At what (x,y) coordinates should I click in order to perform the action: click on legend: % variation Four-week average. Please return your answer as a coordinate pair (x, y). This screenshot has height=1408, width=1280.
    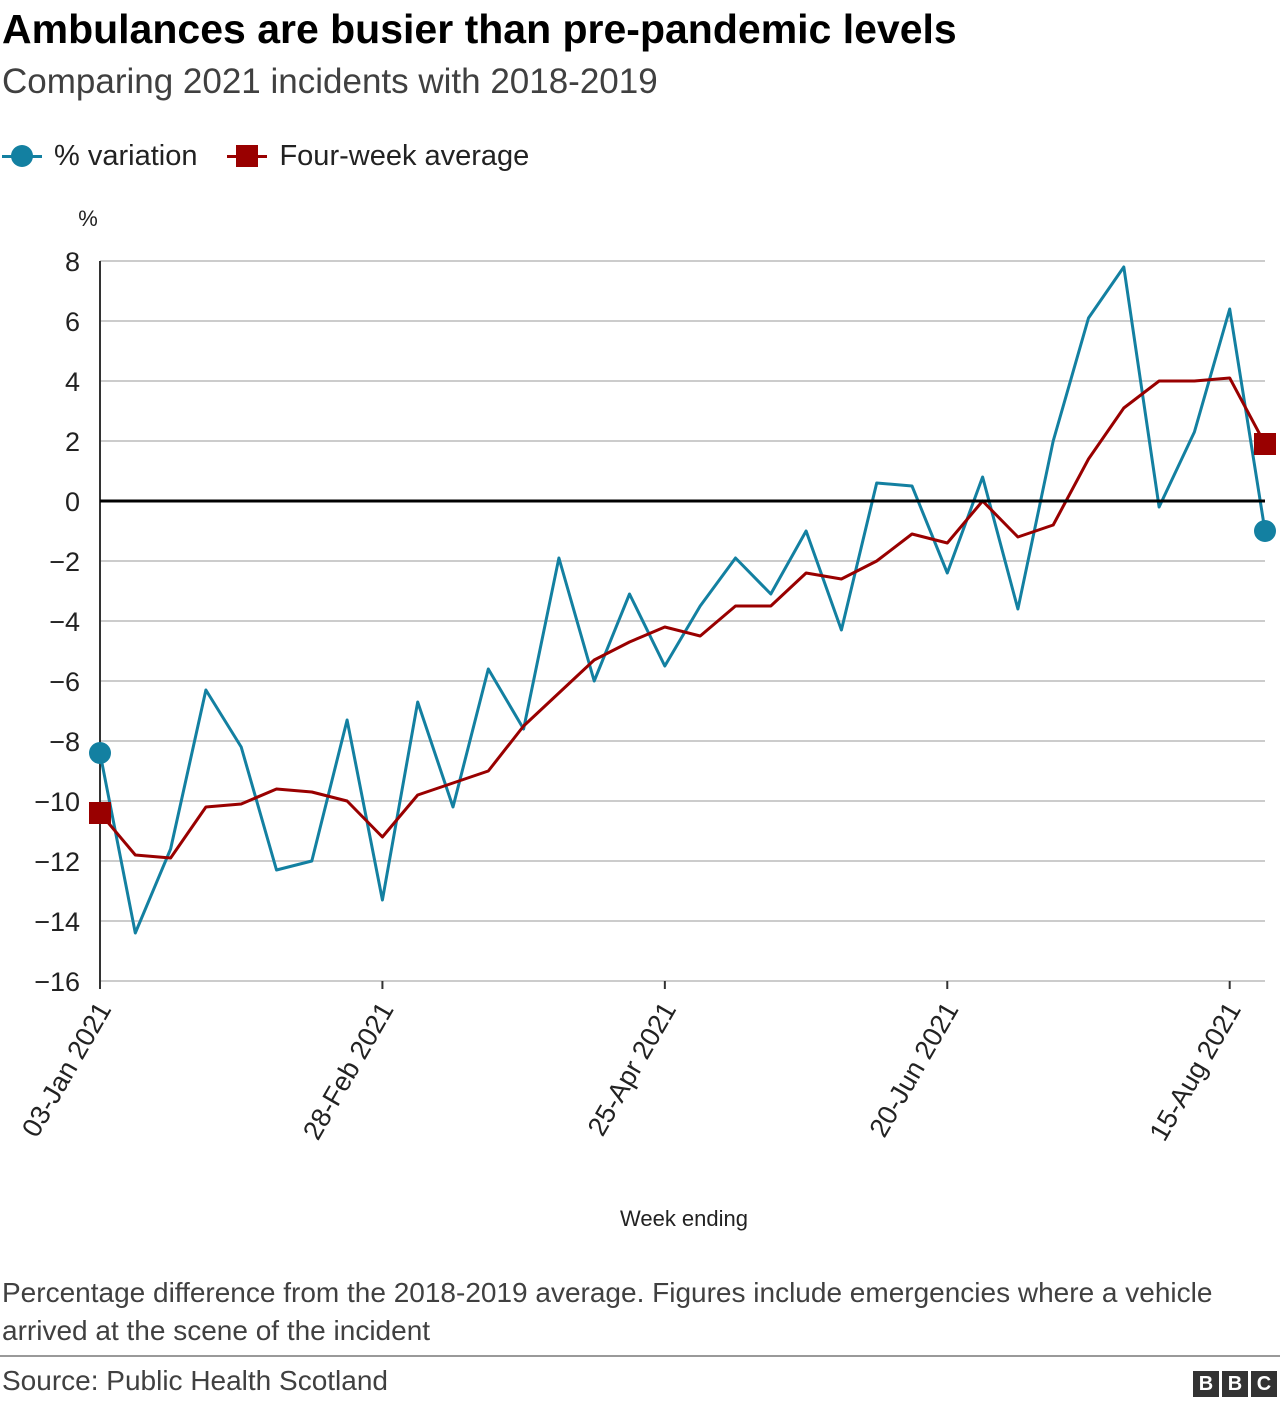
    Looking at the image, I should click on (280, 156).